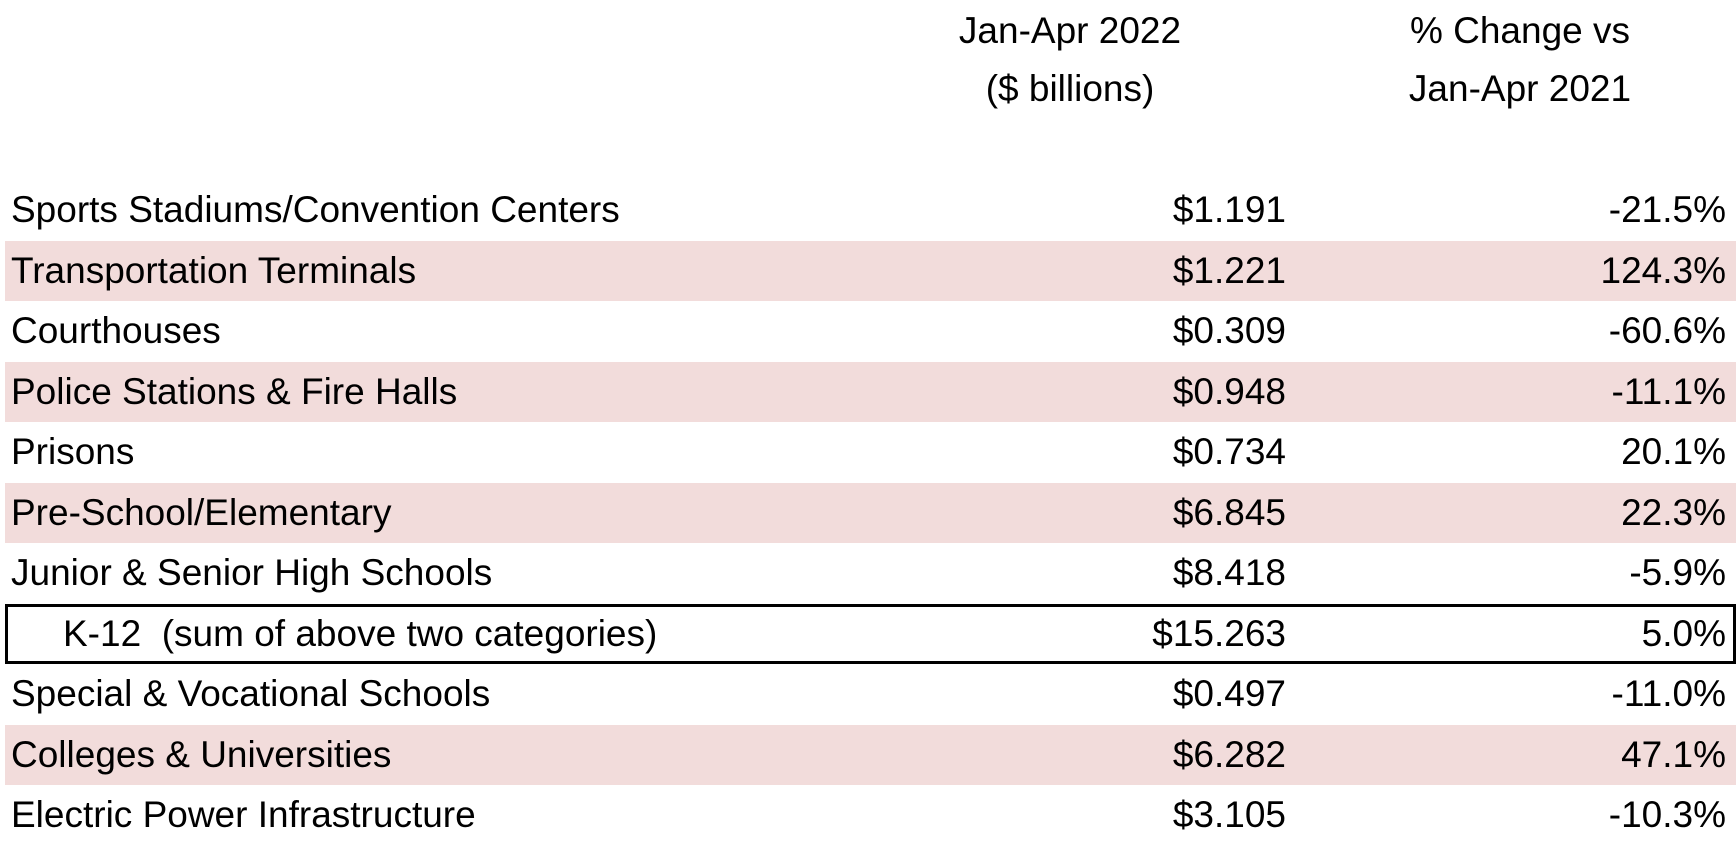 The width and height of the screenshot is (1736, 846). What do you see at coordinates (1229, 451) in the screenshot?
I see `row-value: $0.734` at bounding box center [1229, 451].